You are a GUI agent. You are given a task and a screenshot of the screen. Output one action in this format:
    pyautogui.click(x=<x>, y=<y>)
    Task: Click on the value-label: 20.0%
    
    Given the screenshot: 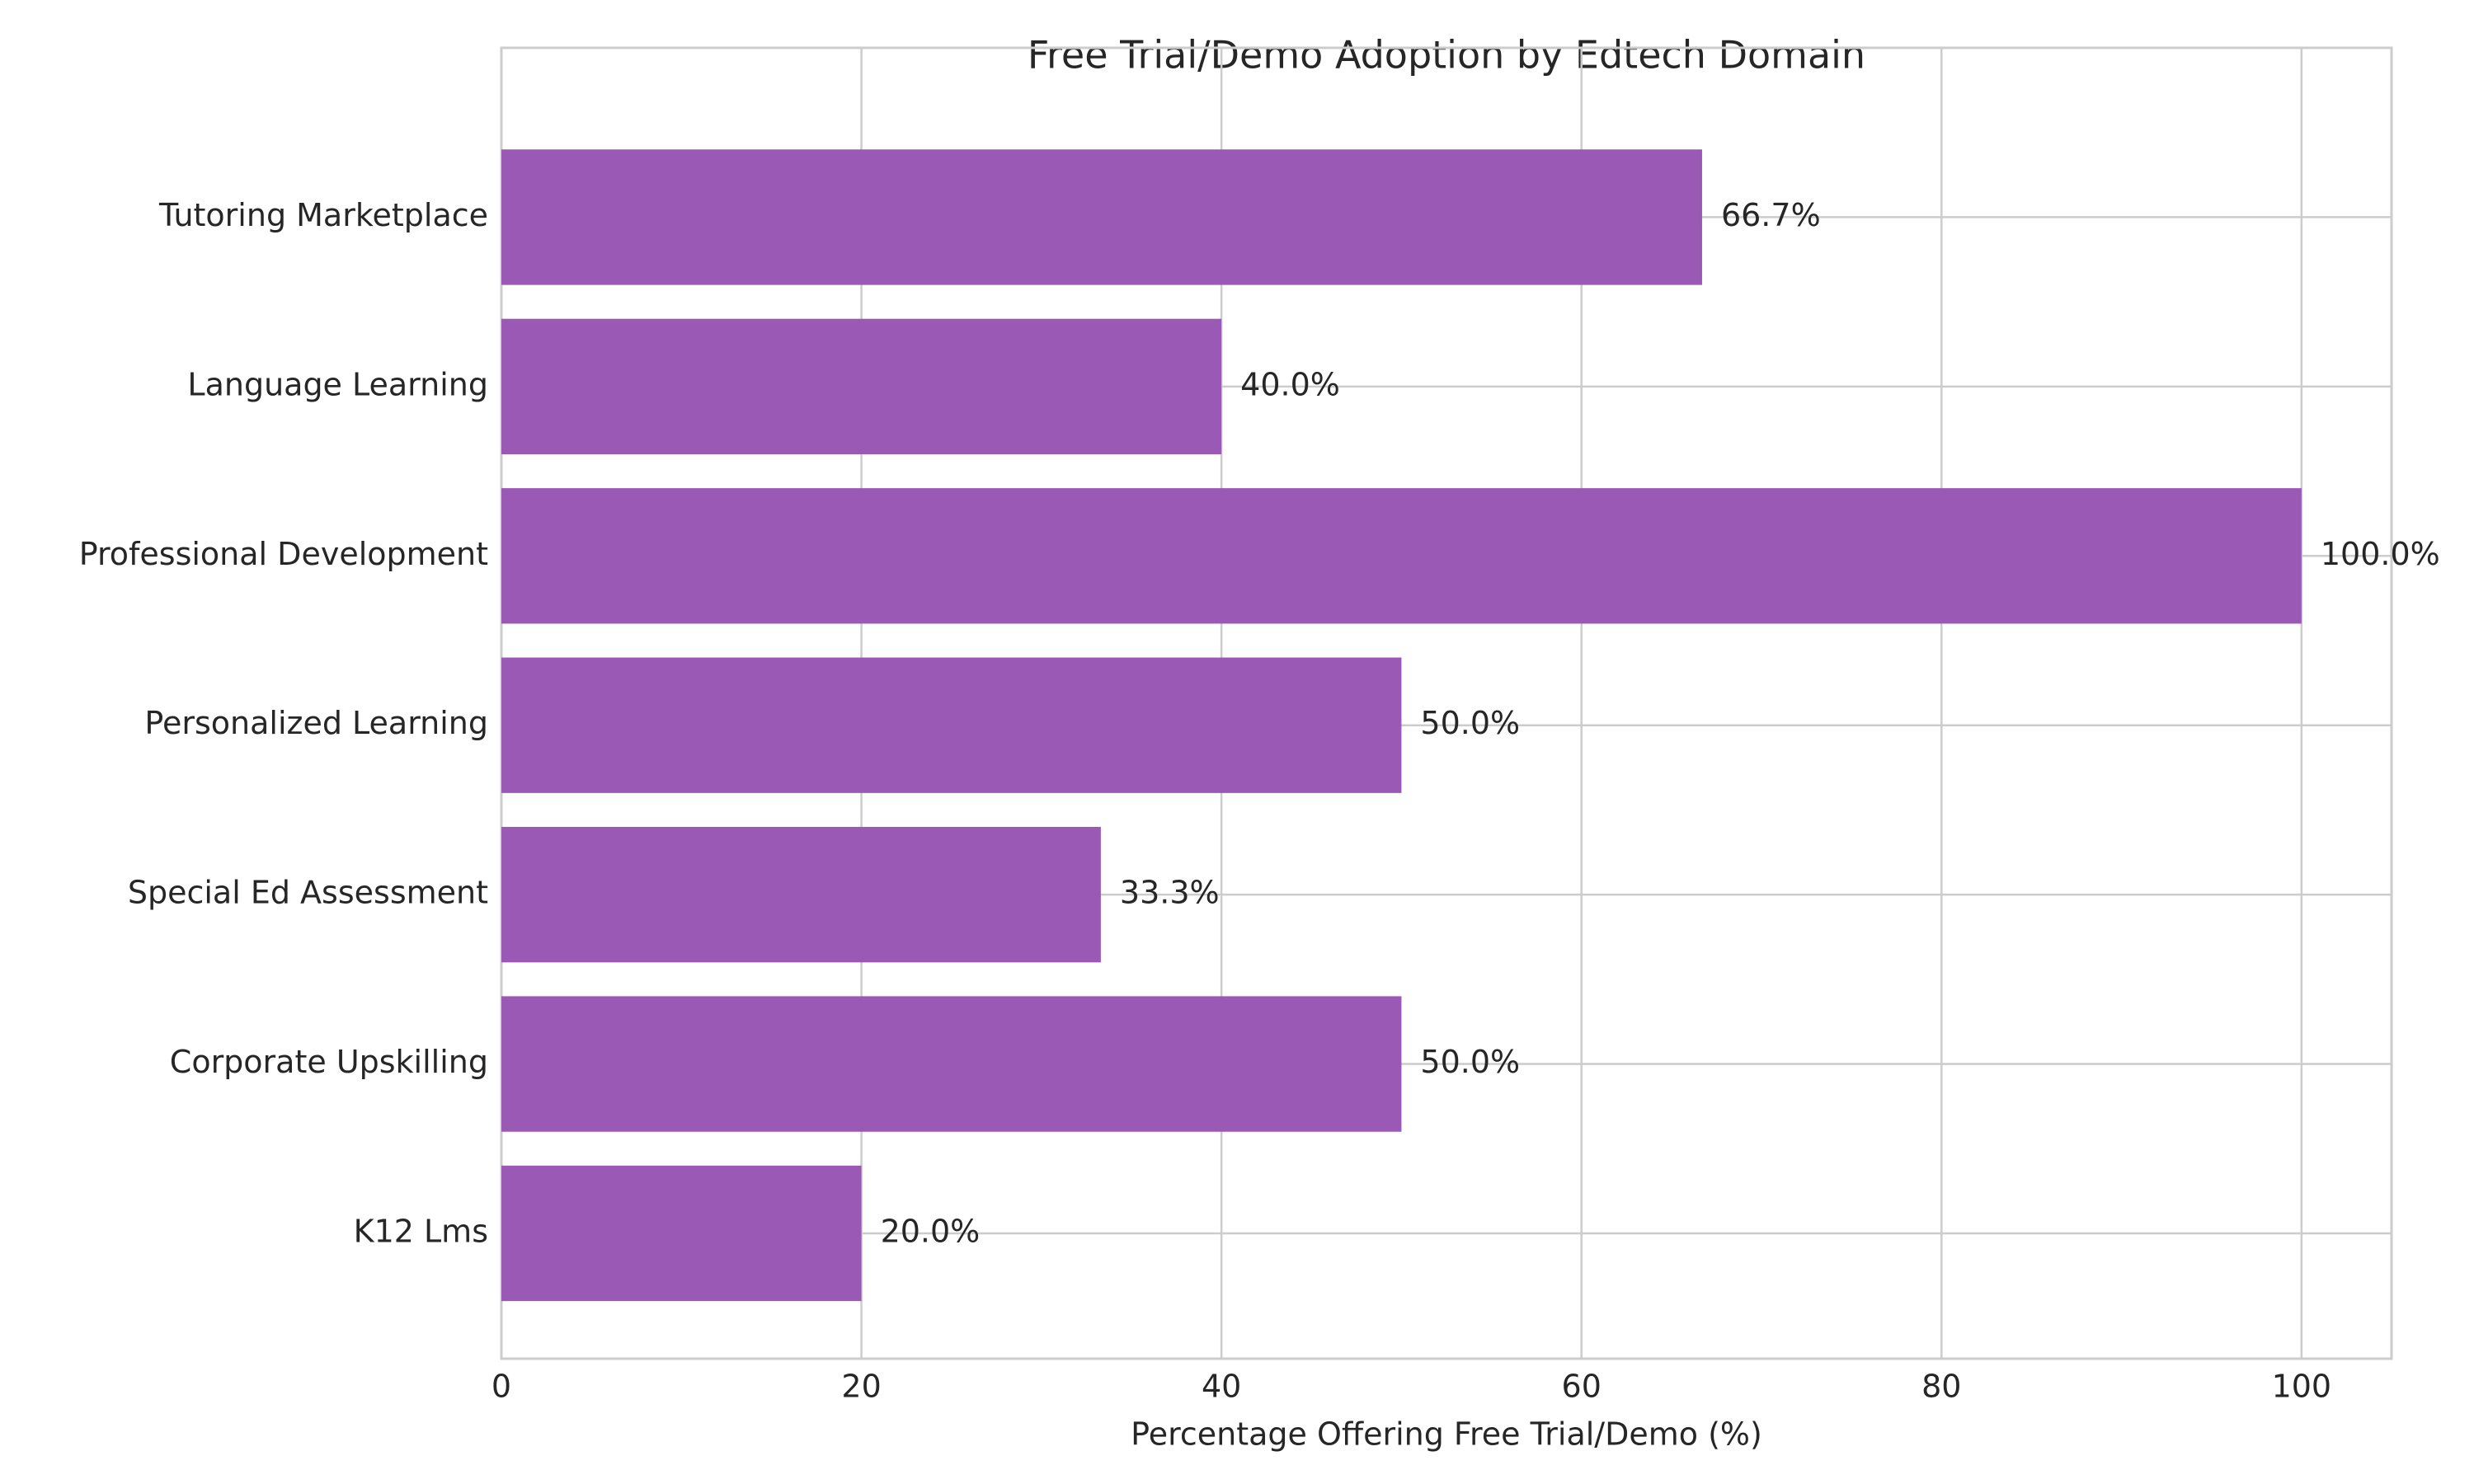 What is the action you would take?
    pyautogui.click(x=931, y=1231)
    